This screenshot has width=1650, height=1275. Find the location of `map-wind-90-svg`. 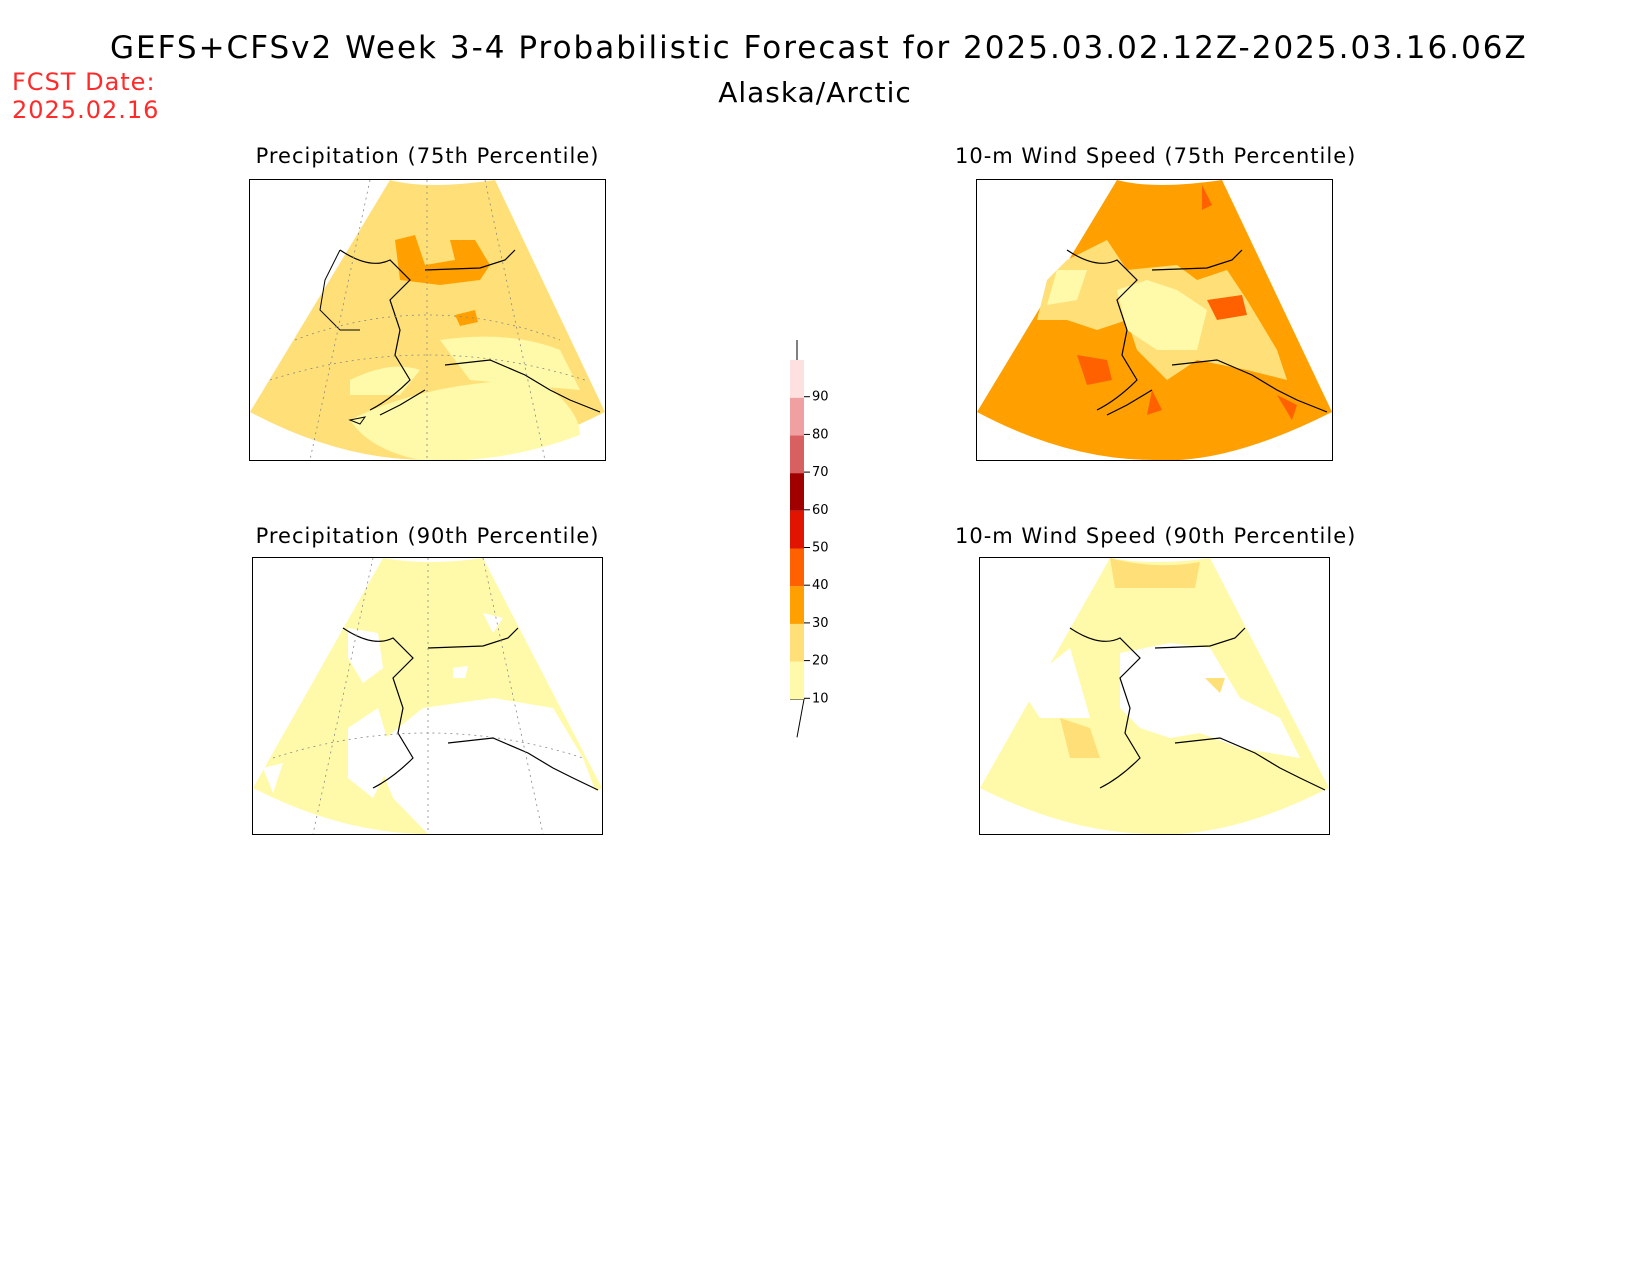

map-wind-90-svg is located at coordinates (1154, 696).